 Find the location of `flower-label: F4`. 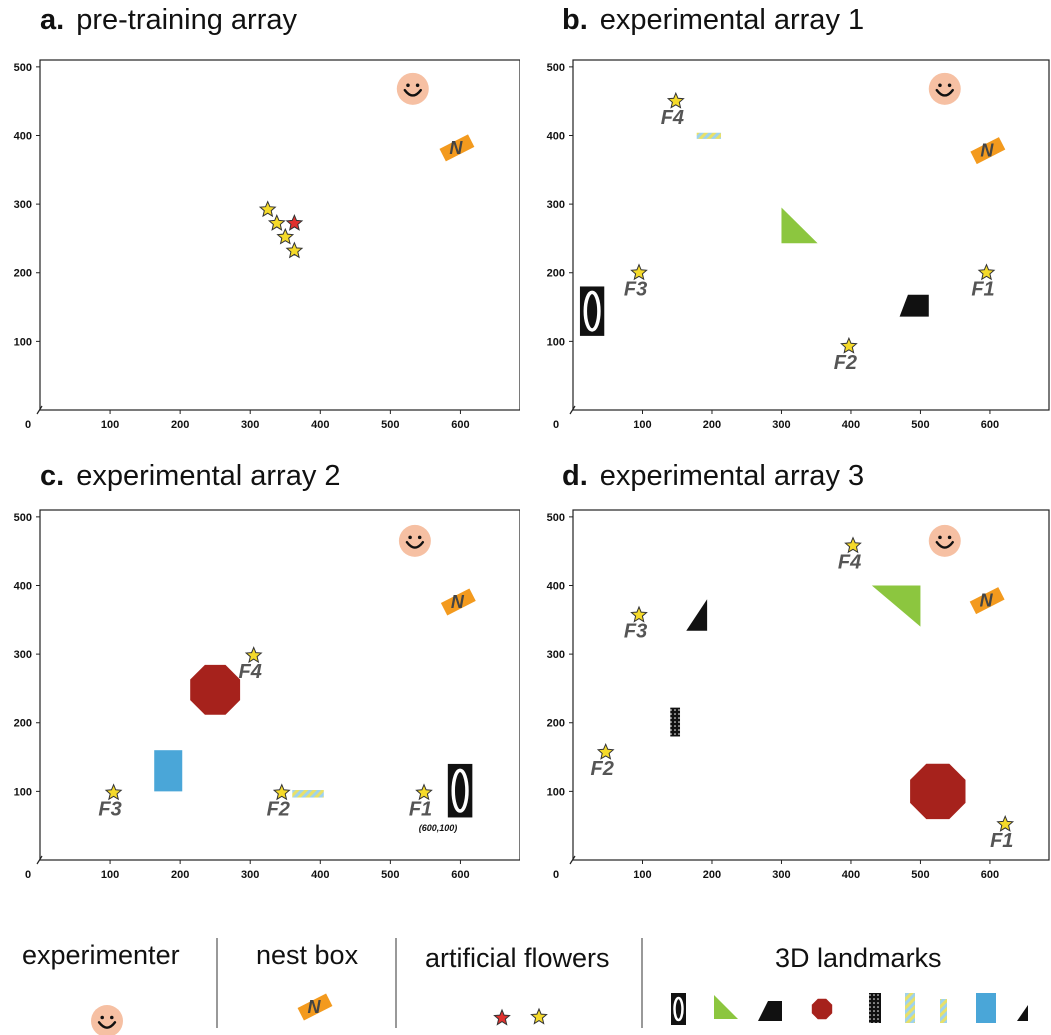

flower-label: F4 is located at coordinates (672, 118).